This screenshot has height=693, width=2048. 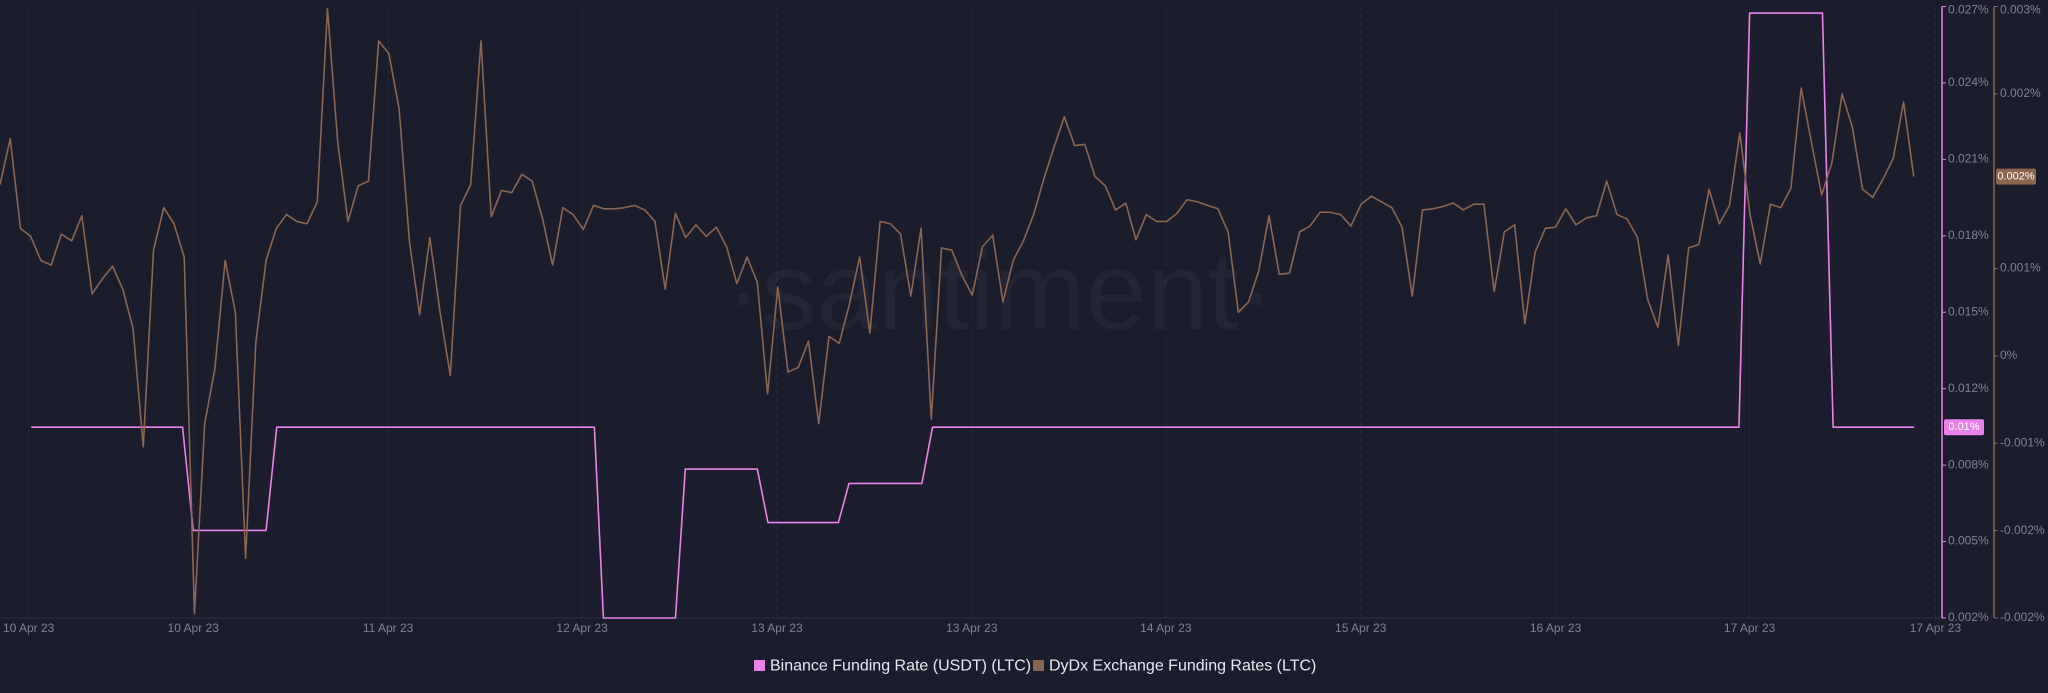 I want to click on y-tick-label: 0.008%, so click(x=1968, y=464).